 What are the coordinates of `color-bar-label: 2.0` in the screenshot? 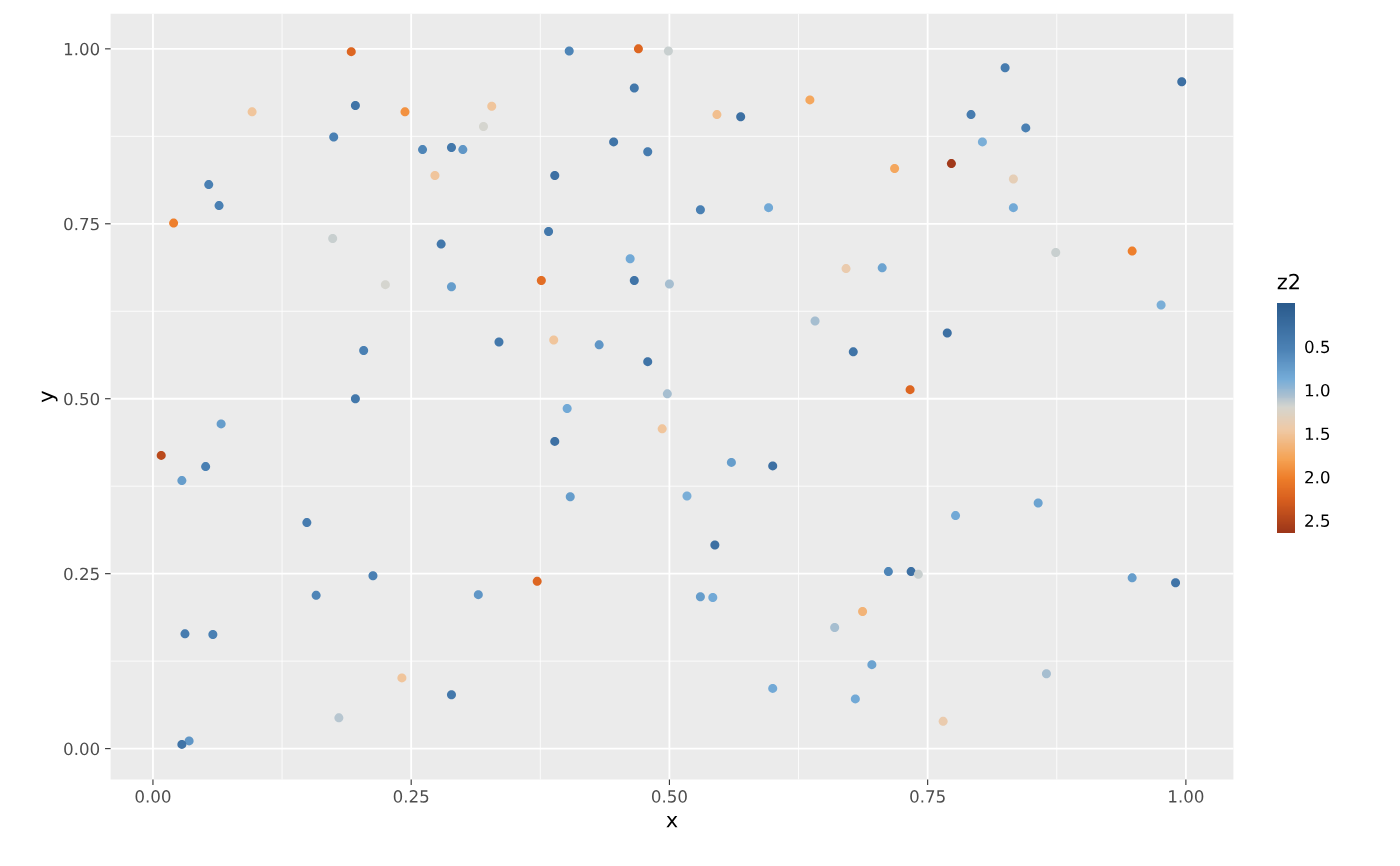 It's located at (1317, 477).